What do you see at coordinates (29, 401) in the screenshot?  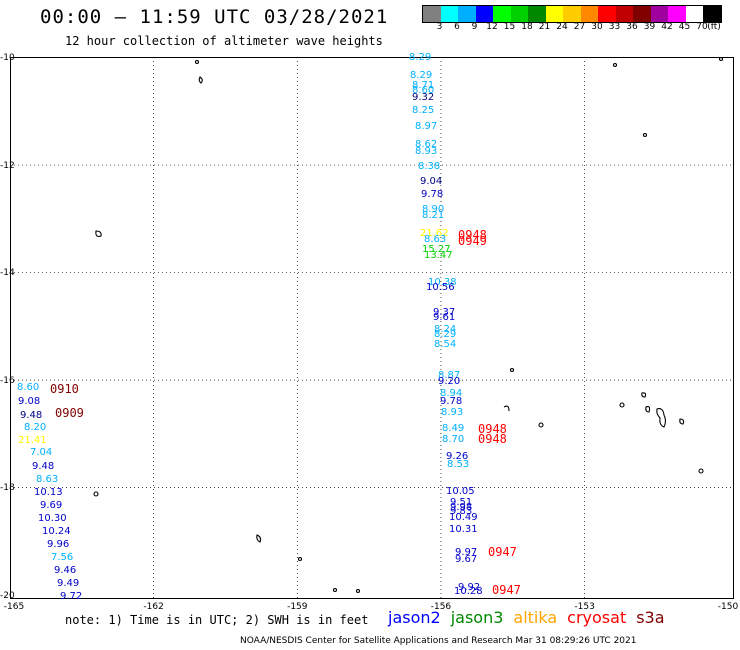 I see `wave-height-value: 9.08` at bounding box center [29, 401].